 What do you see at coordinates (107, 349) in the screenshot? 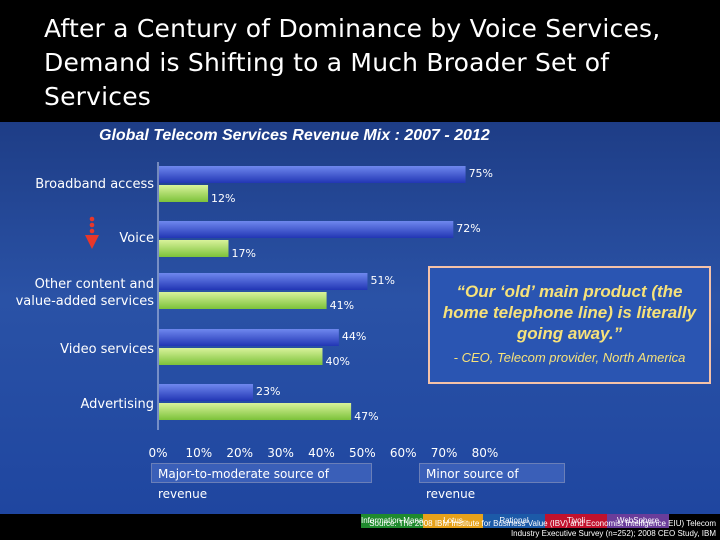
I see `category-label-video: Video services` at bounding box center [107, 349].